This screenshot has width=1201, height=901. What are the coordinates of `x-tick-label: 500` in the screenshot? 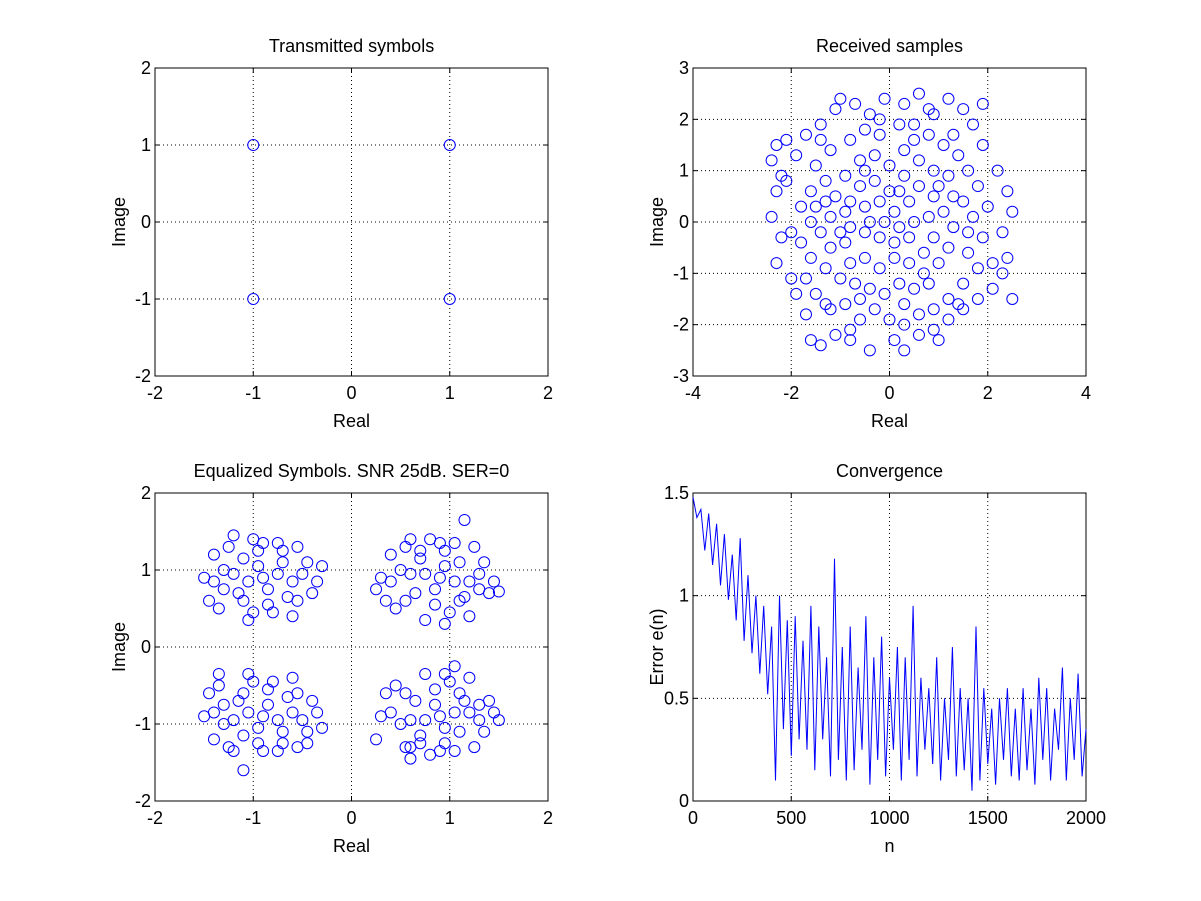 It's located at (791, 818).